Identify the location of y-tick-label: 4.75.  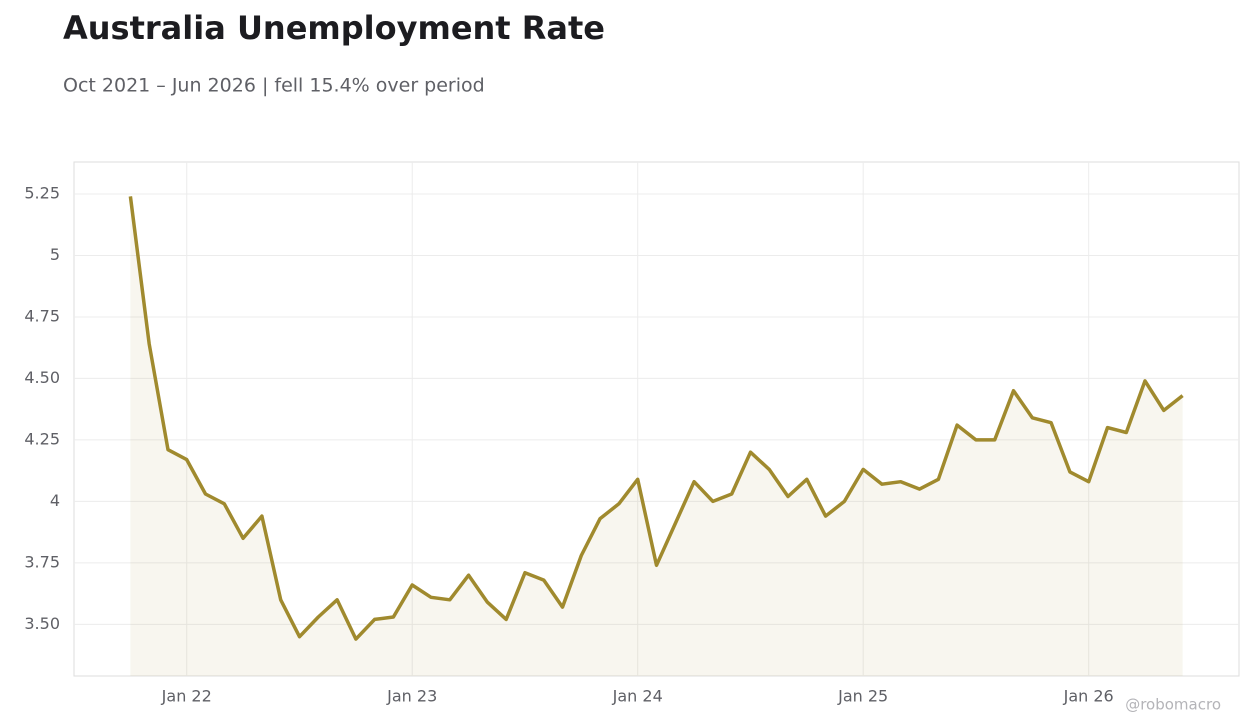
(42, 315).